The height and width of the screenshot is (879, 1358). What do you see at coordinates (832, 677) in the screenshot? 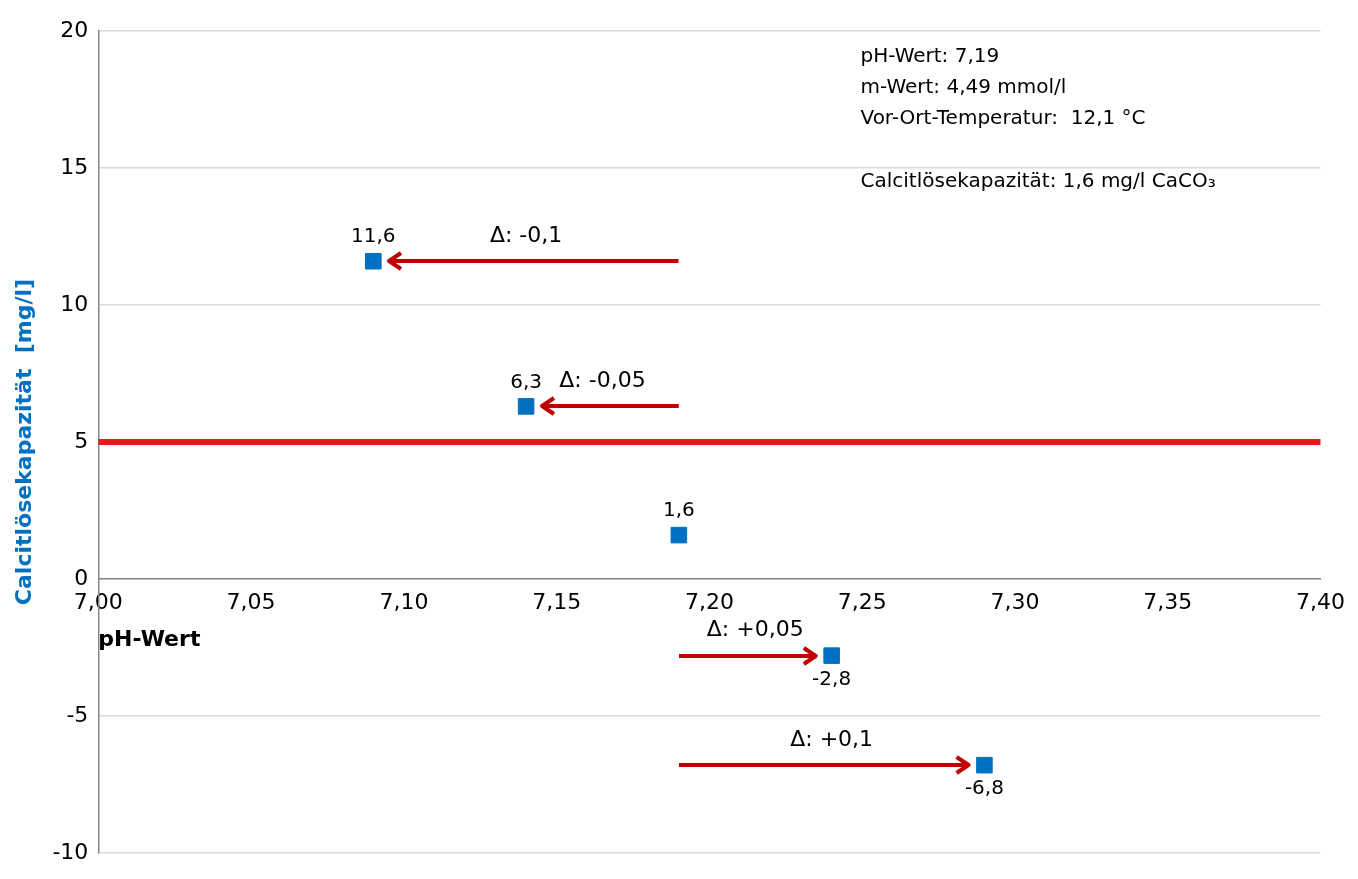
I see `data-label: -2,8` at bounding box center [832, 677].